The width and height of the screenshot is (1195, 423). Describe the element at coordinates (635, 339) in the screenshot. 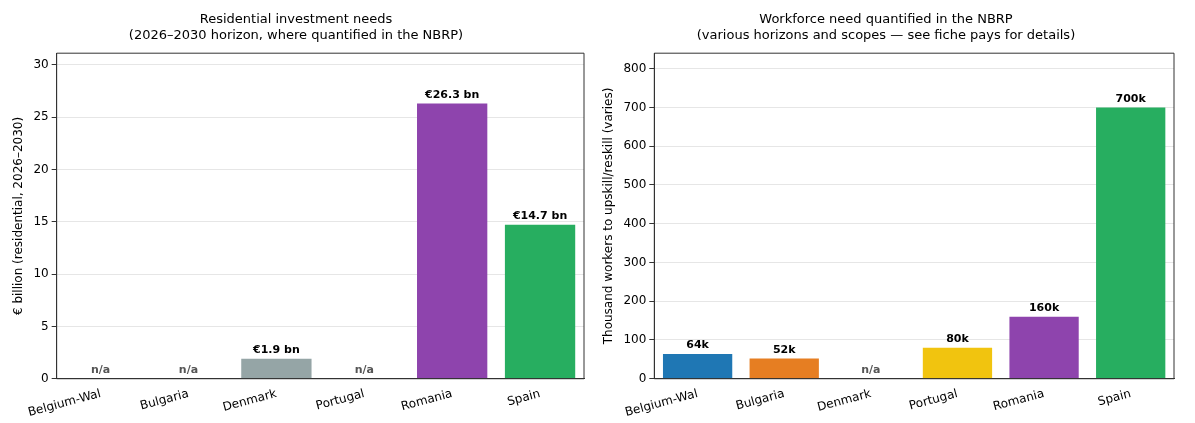

I see `y-tick-label: 100` at that location.